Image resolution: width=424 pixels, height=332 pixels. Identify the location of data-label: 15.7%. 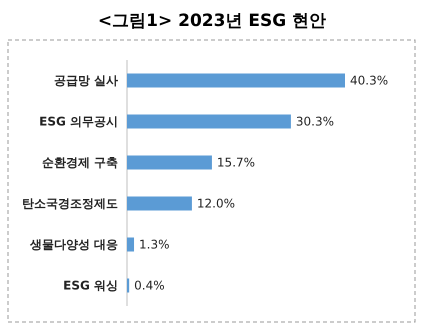
(236, 163).